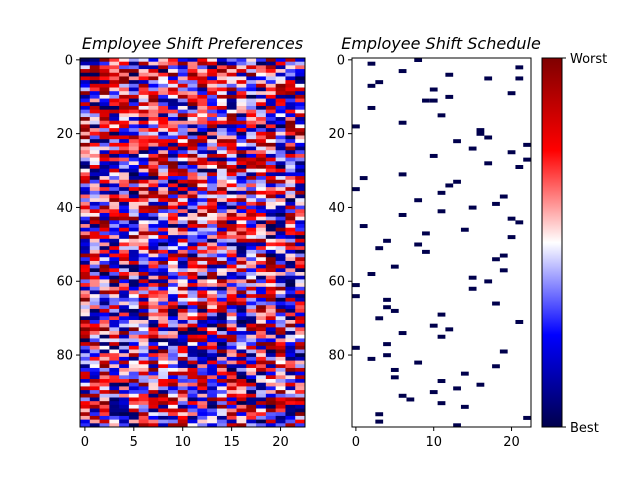 This screenshot has height=480, width=640. What do you see at coordinates (280, 442) in the screenshot?
I see `preferences-x-tick-label: 20` at bounding box center [280, 442].